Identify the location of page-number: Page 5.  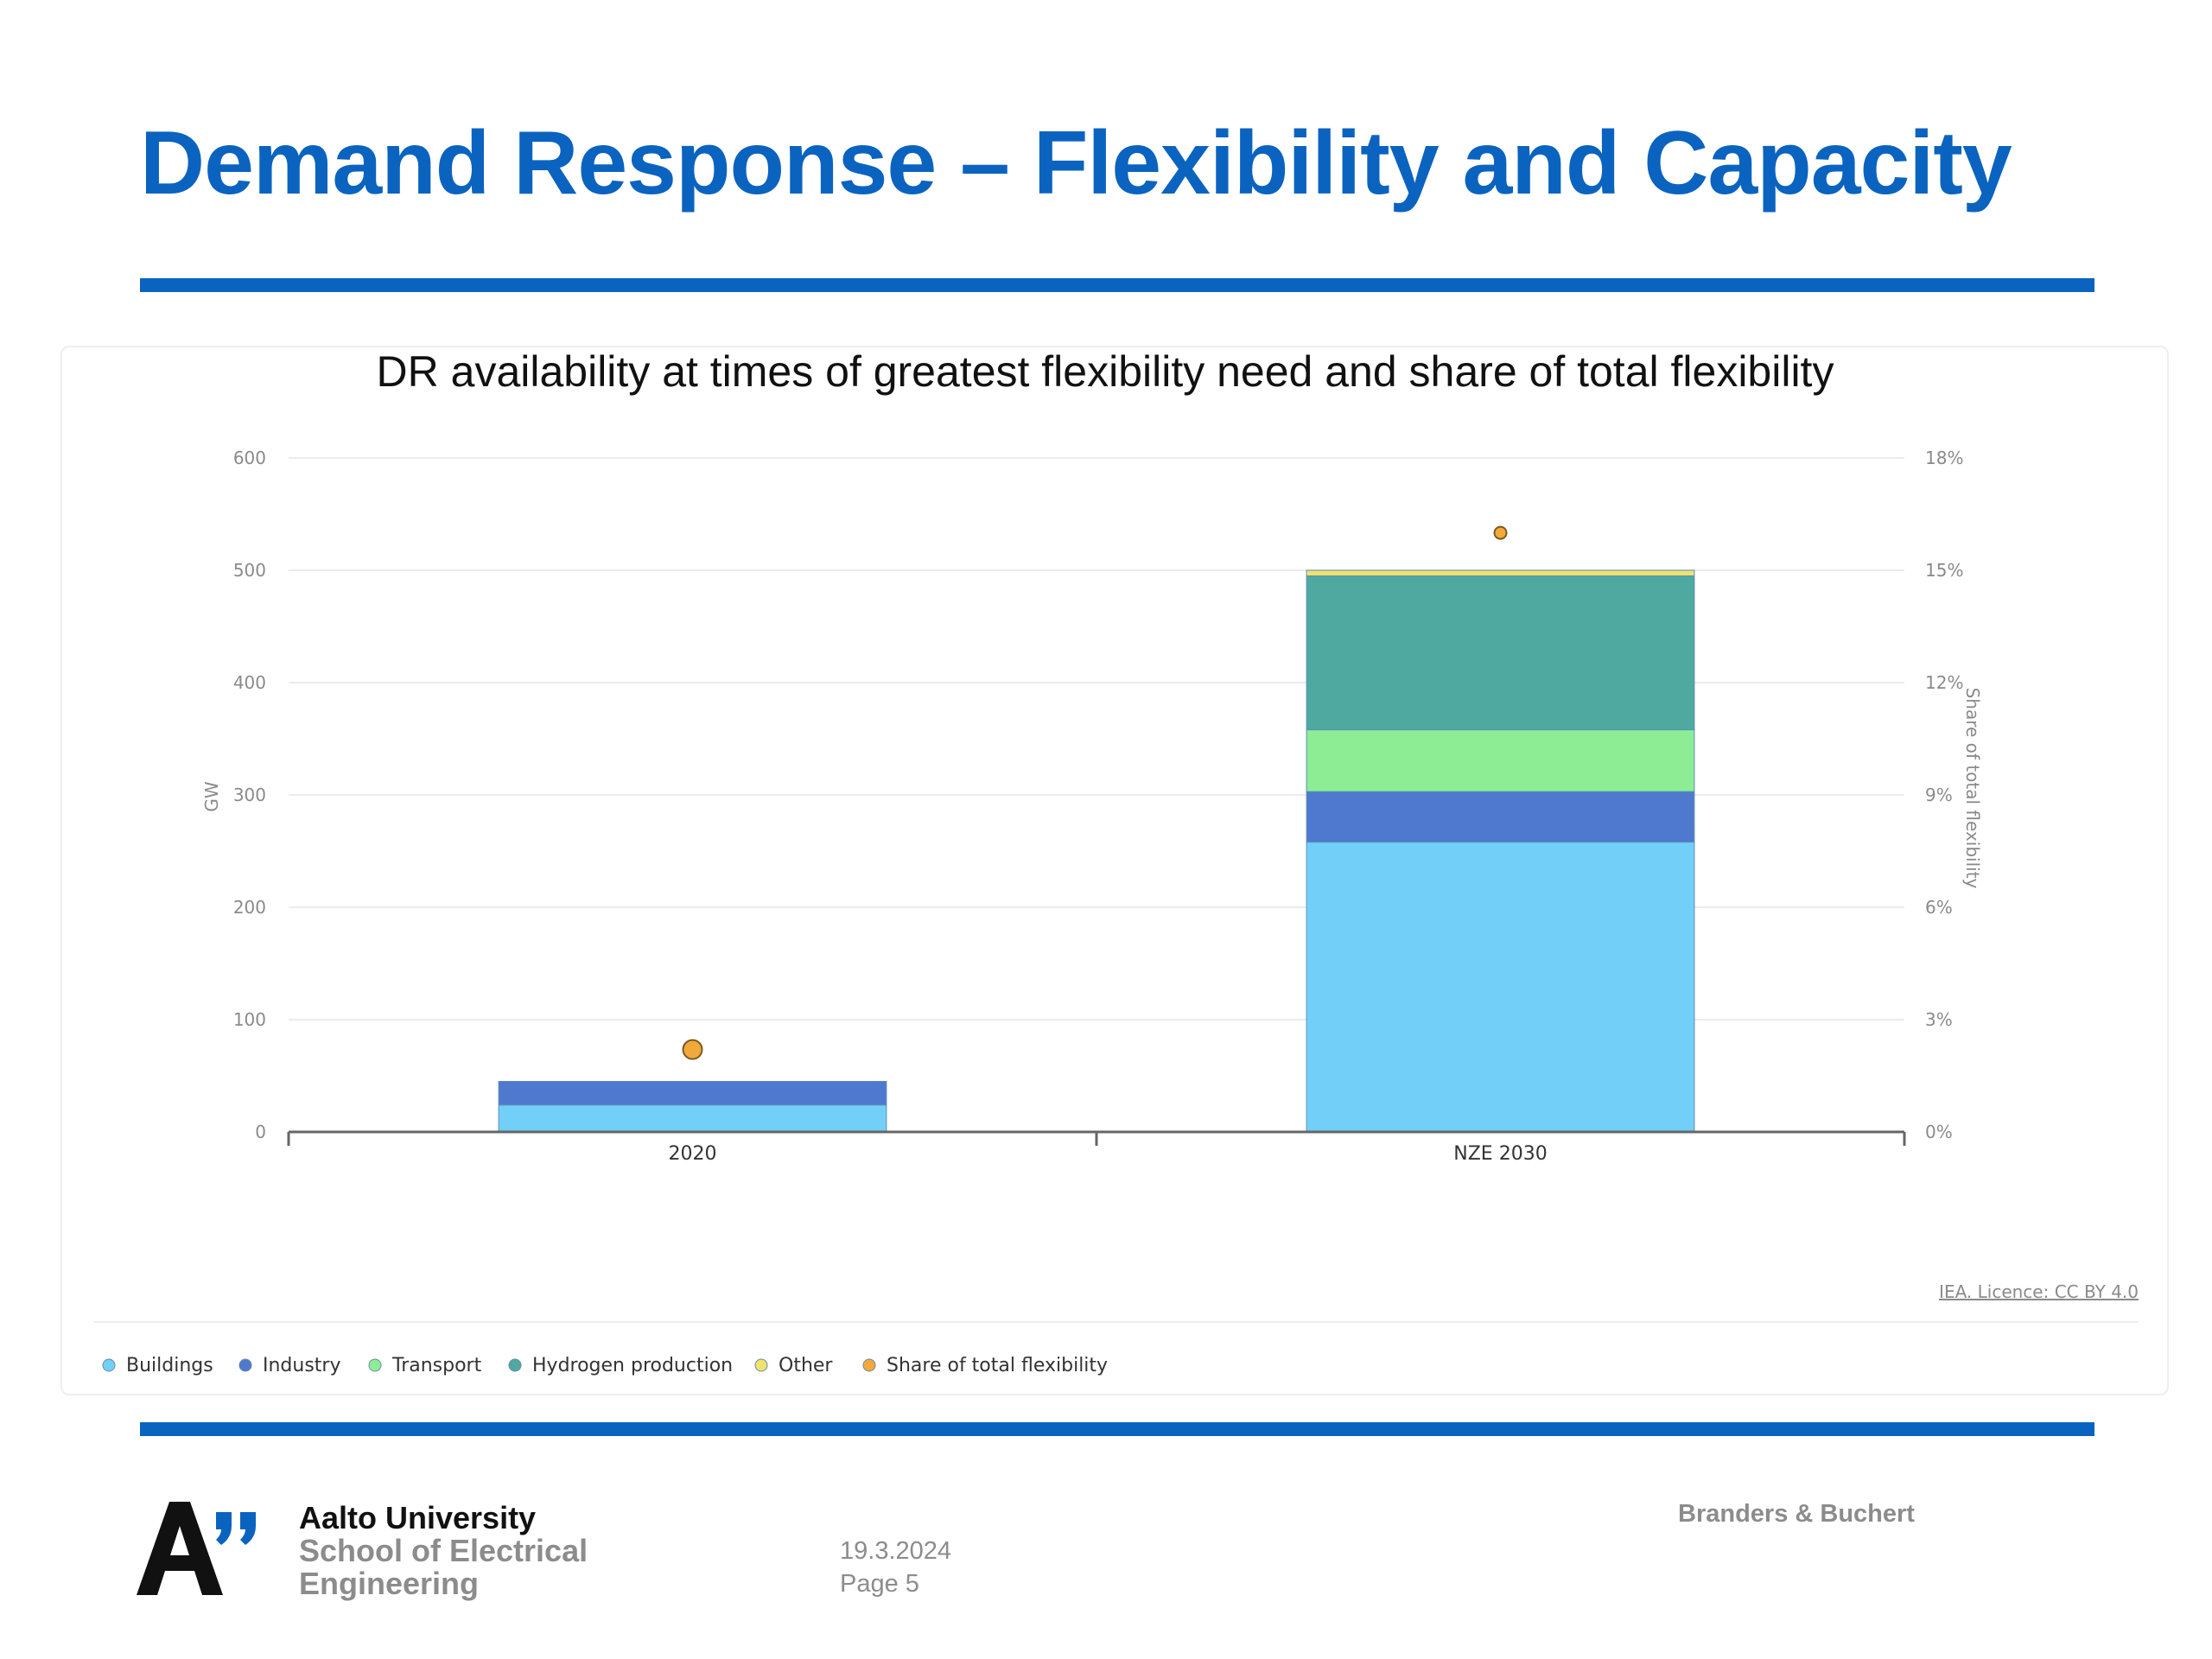
(879, 1584).